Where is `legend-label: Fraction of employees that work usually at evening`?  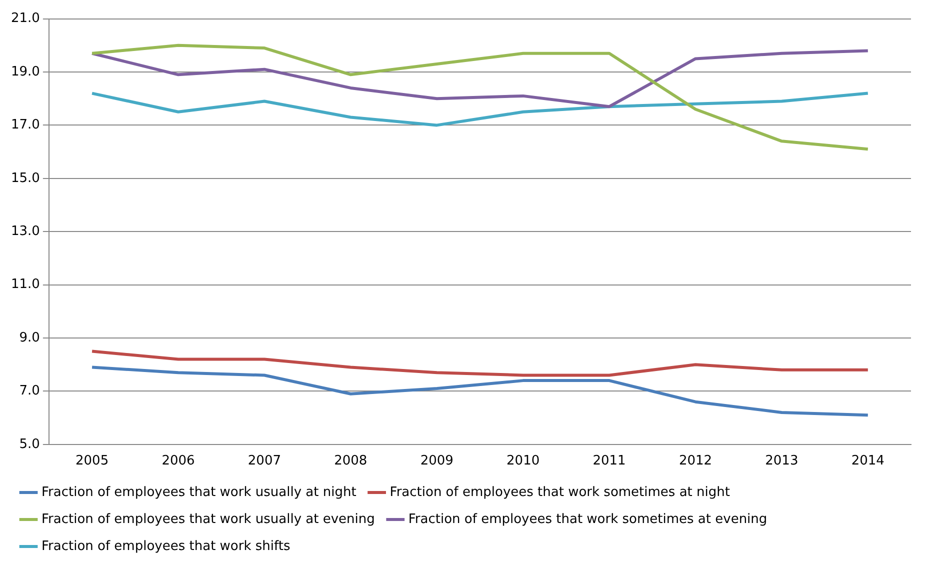 legend-label: Fraction of employees that work usually at evening is located at coordinates (208, 519).